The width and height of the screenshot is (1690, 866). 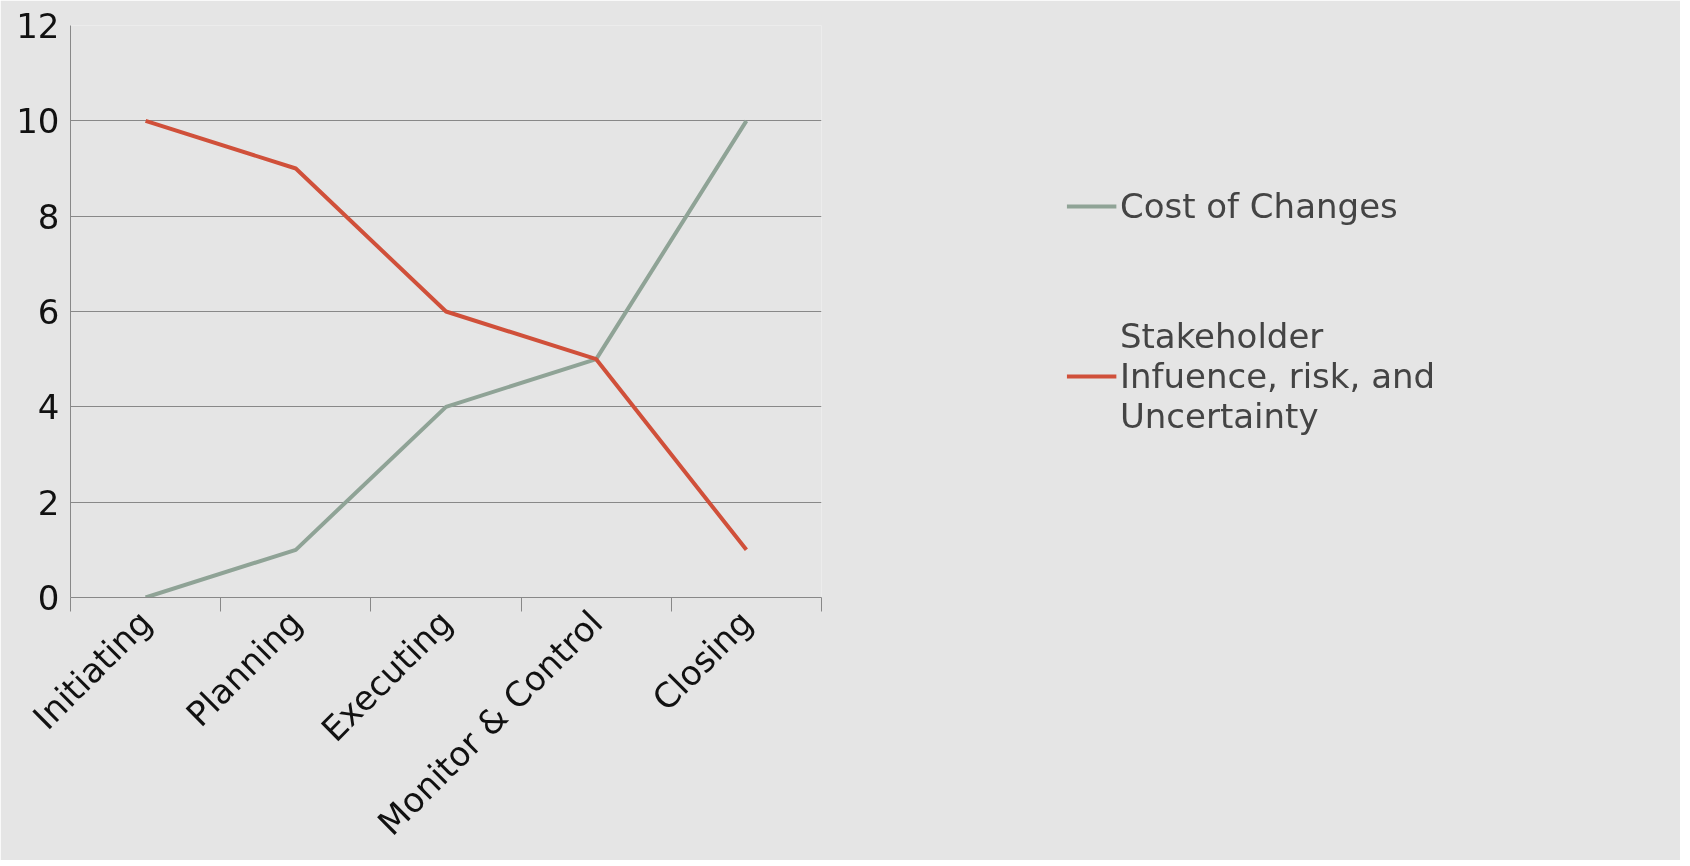 I want to click on y-tick-label: 8, so click(x=48, y=216).